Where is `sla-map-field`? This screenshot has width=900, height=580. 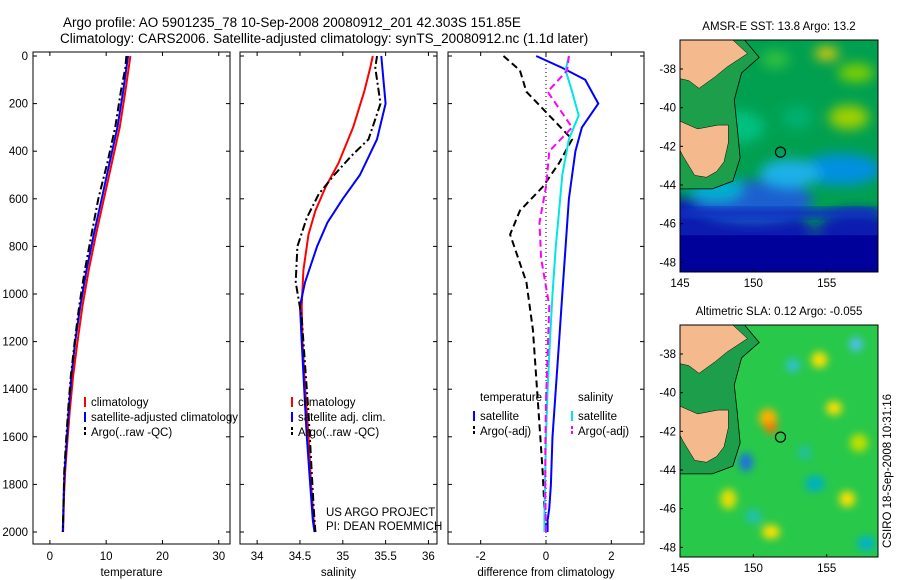 sla-map-field is located at coordinates (779, 441).